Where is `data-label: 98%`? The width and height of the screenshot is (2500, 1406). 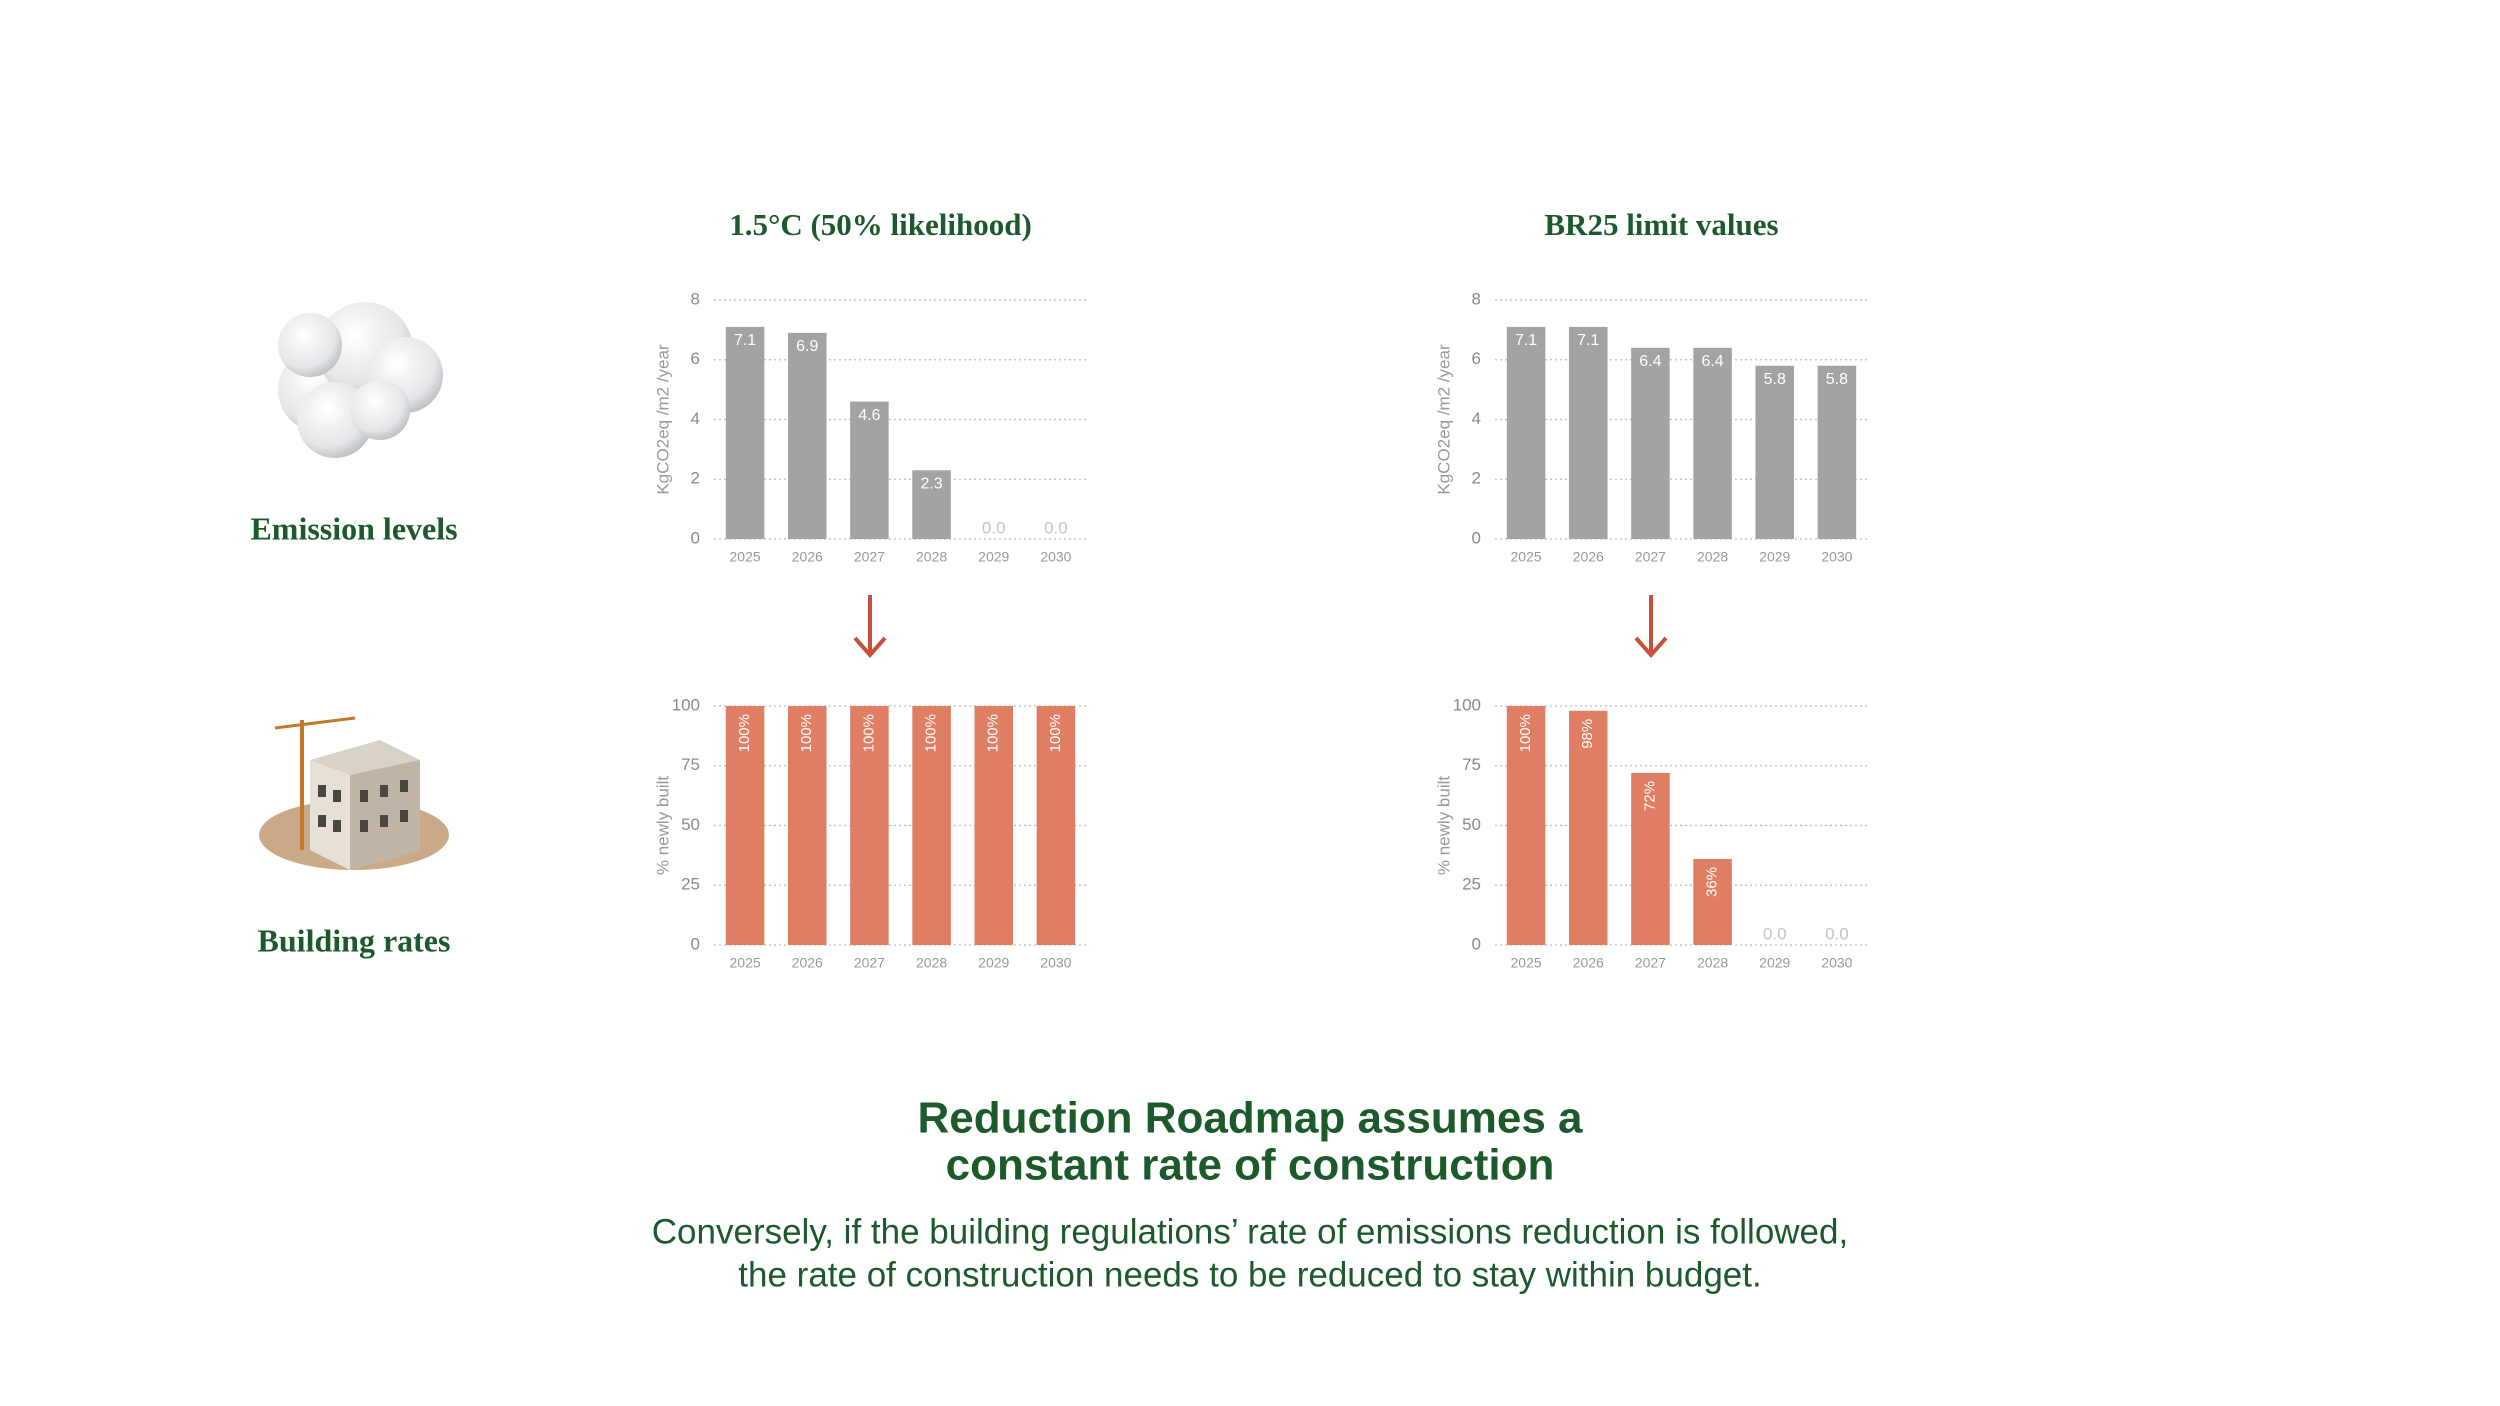
data-label: 98% is located at coordinates (1587, 734).